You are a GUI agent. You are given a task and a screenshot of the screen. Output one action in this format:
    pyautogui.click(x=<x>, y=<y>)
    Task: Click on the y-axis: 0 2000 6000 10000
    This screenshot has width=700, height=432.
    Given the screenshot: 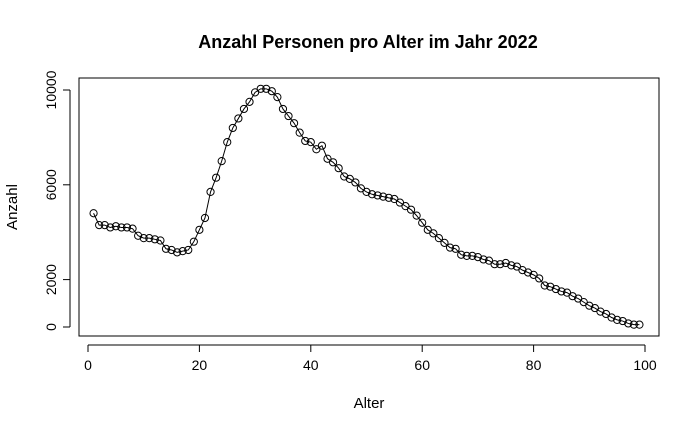 What is the action you would take?
    pyautogui.click(x=57, y=200)
    